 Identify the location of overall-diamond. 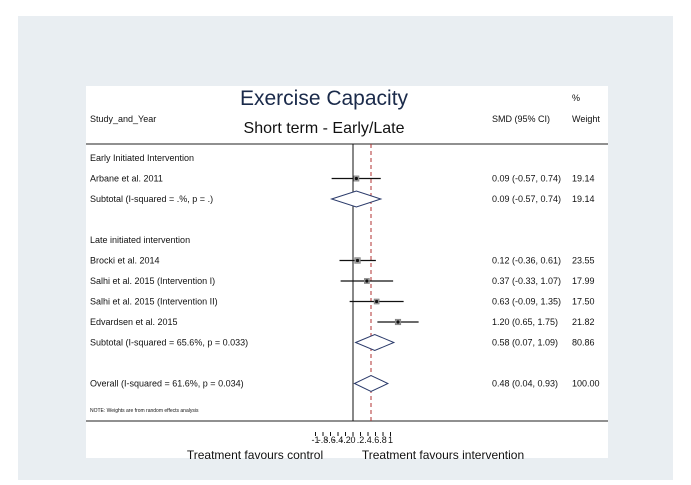
(371, 383).